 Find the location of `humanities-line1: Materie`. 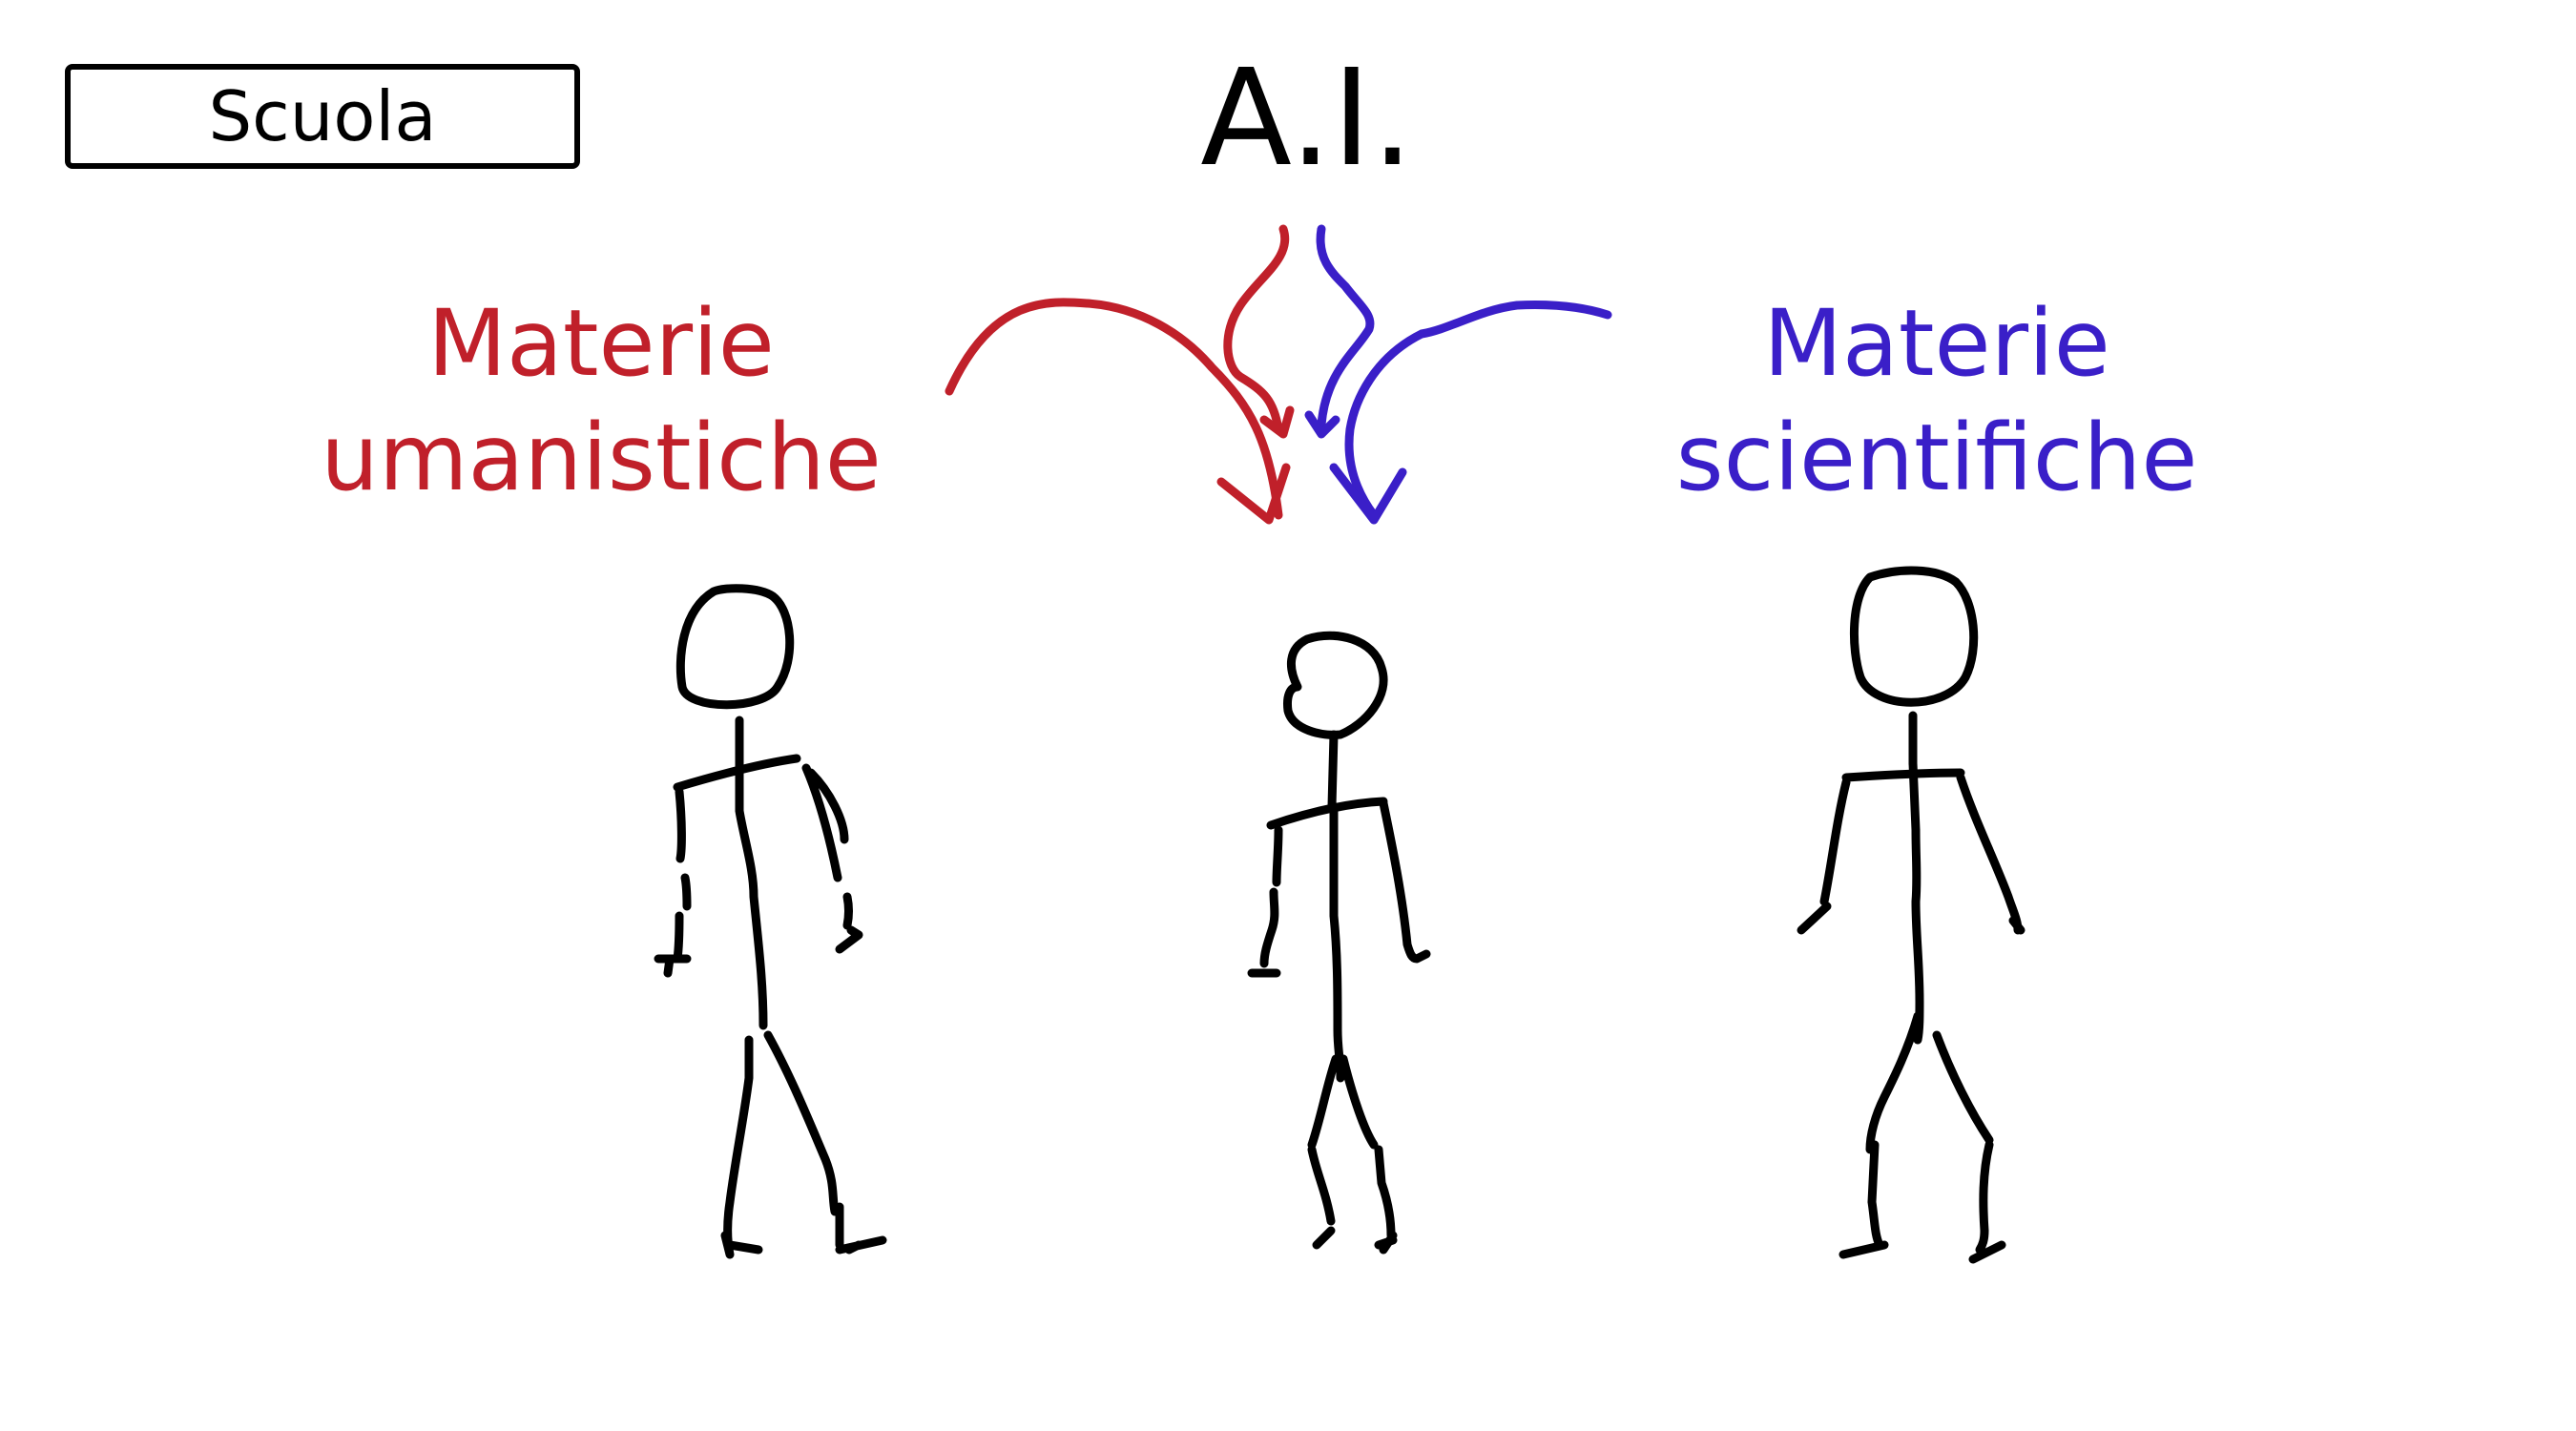

humanities-line1: Materie is located at coordinates (601, 343).